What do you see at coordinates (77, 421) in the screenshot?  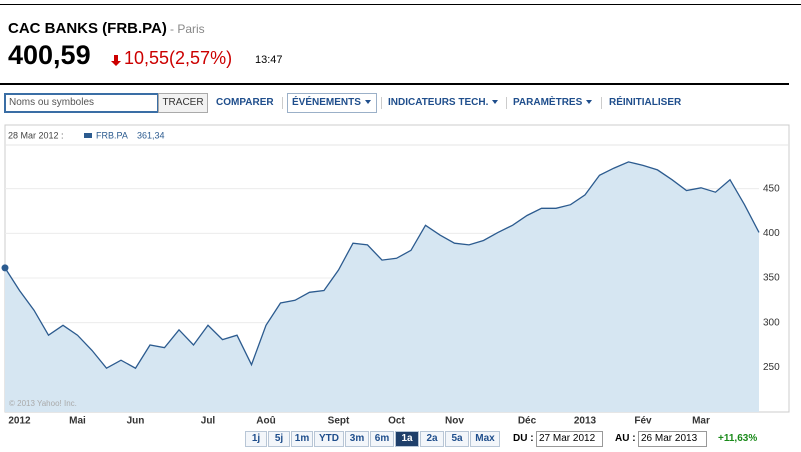 I see `x-tick-label: Mai` at bounding box center [77, 421].